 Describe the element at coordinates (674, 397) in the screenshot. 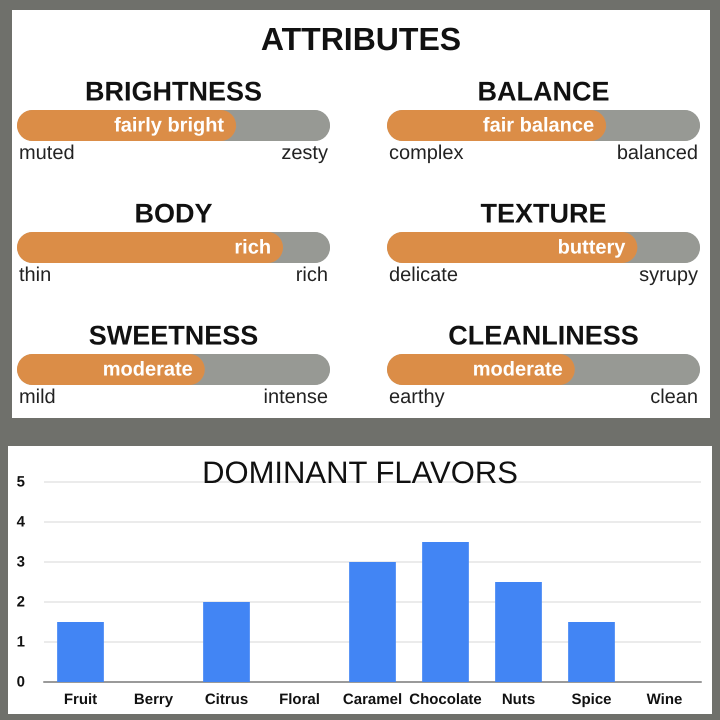

I see `text: clean` at that location.